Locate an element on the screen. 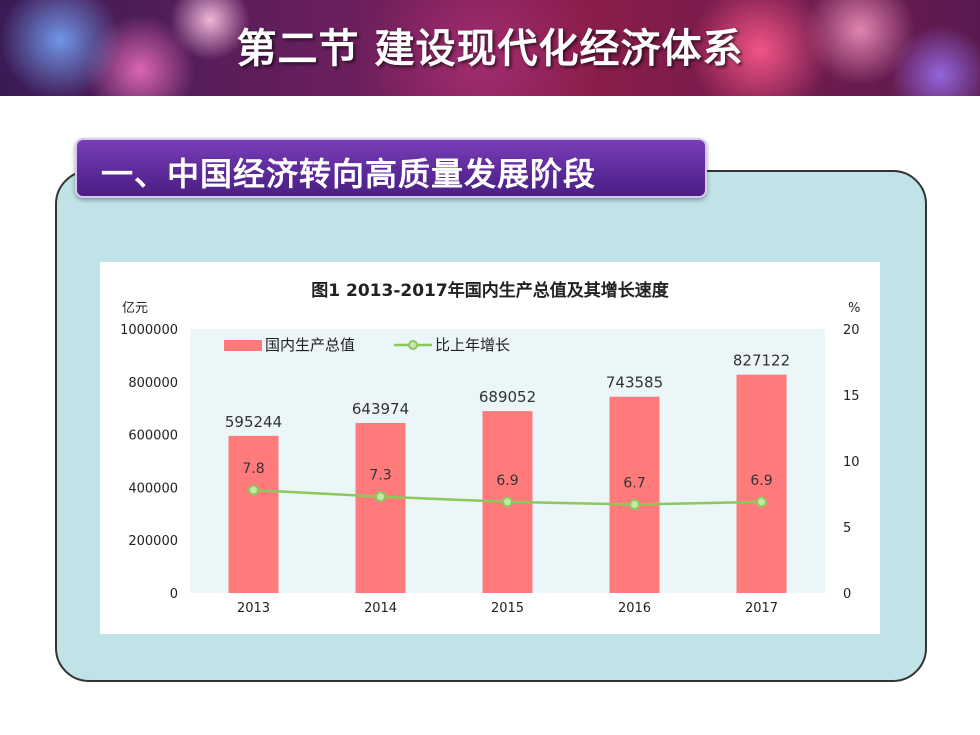 Image resolution: width=980 pixels, height=735 pixels. x-tick-label: 2013 is located at coordinates (253, 608).